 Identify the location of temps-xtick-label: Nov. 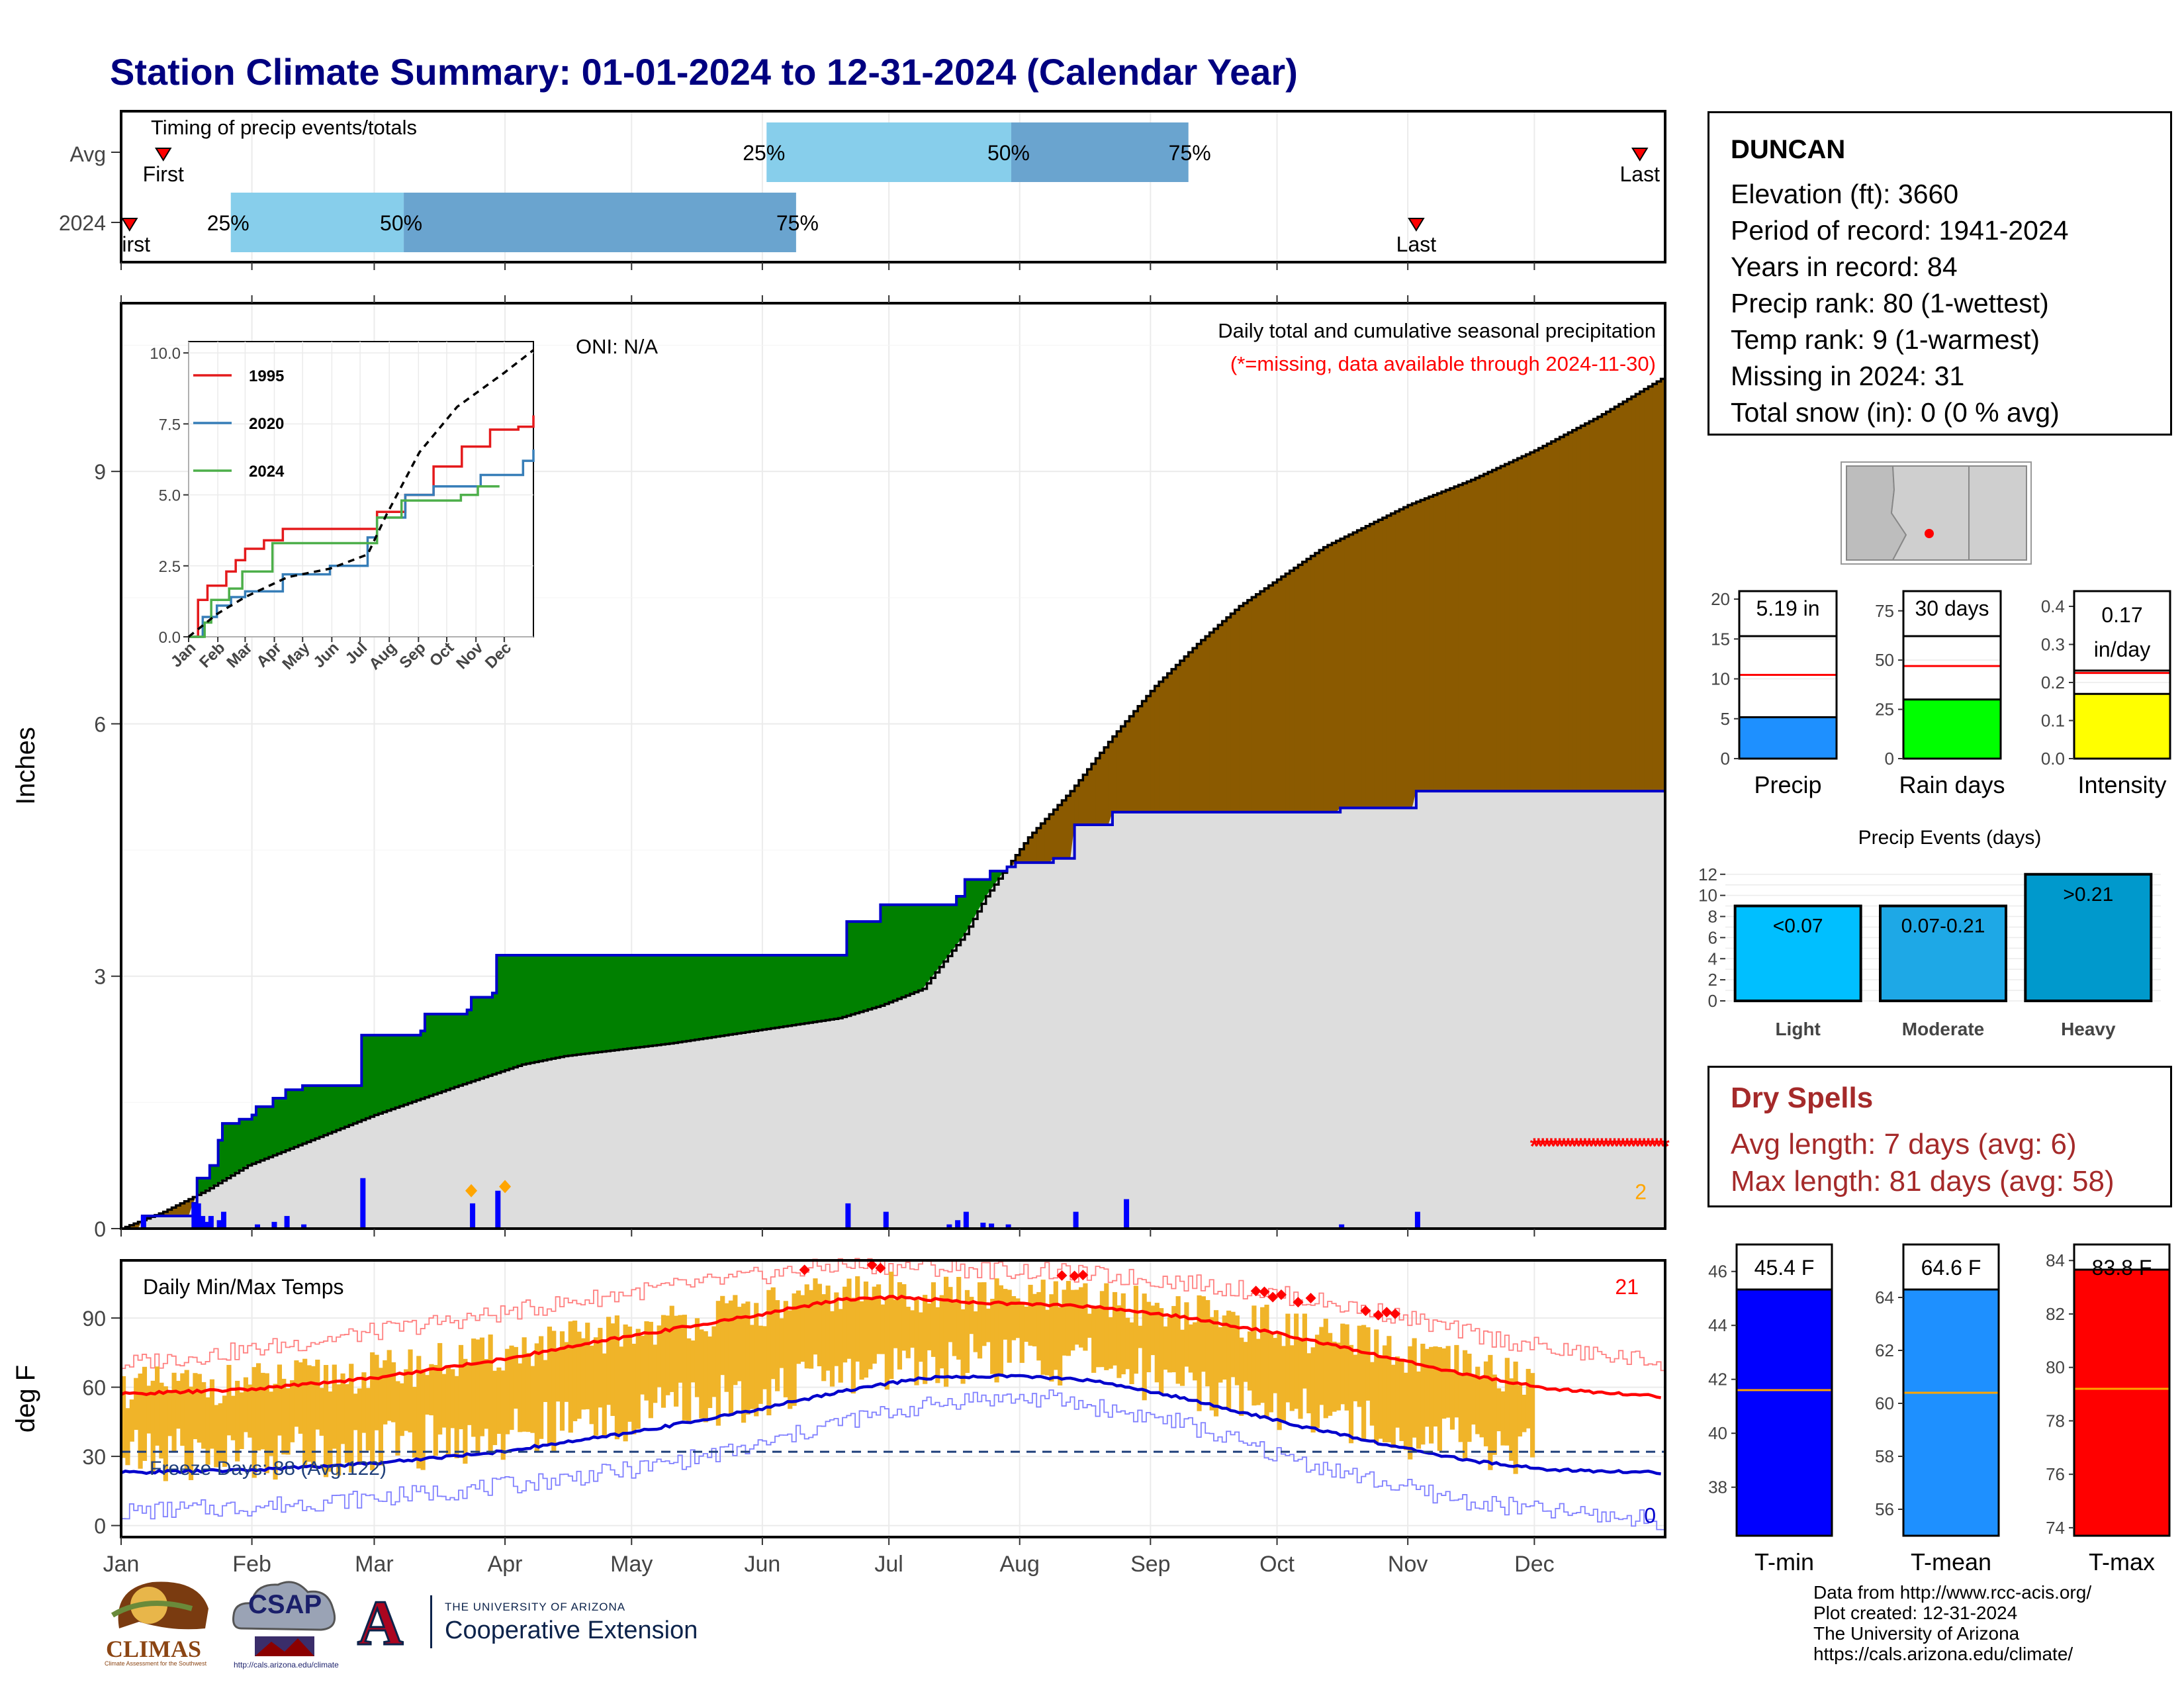
(1408, 1564).